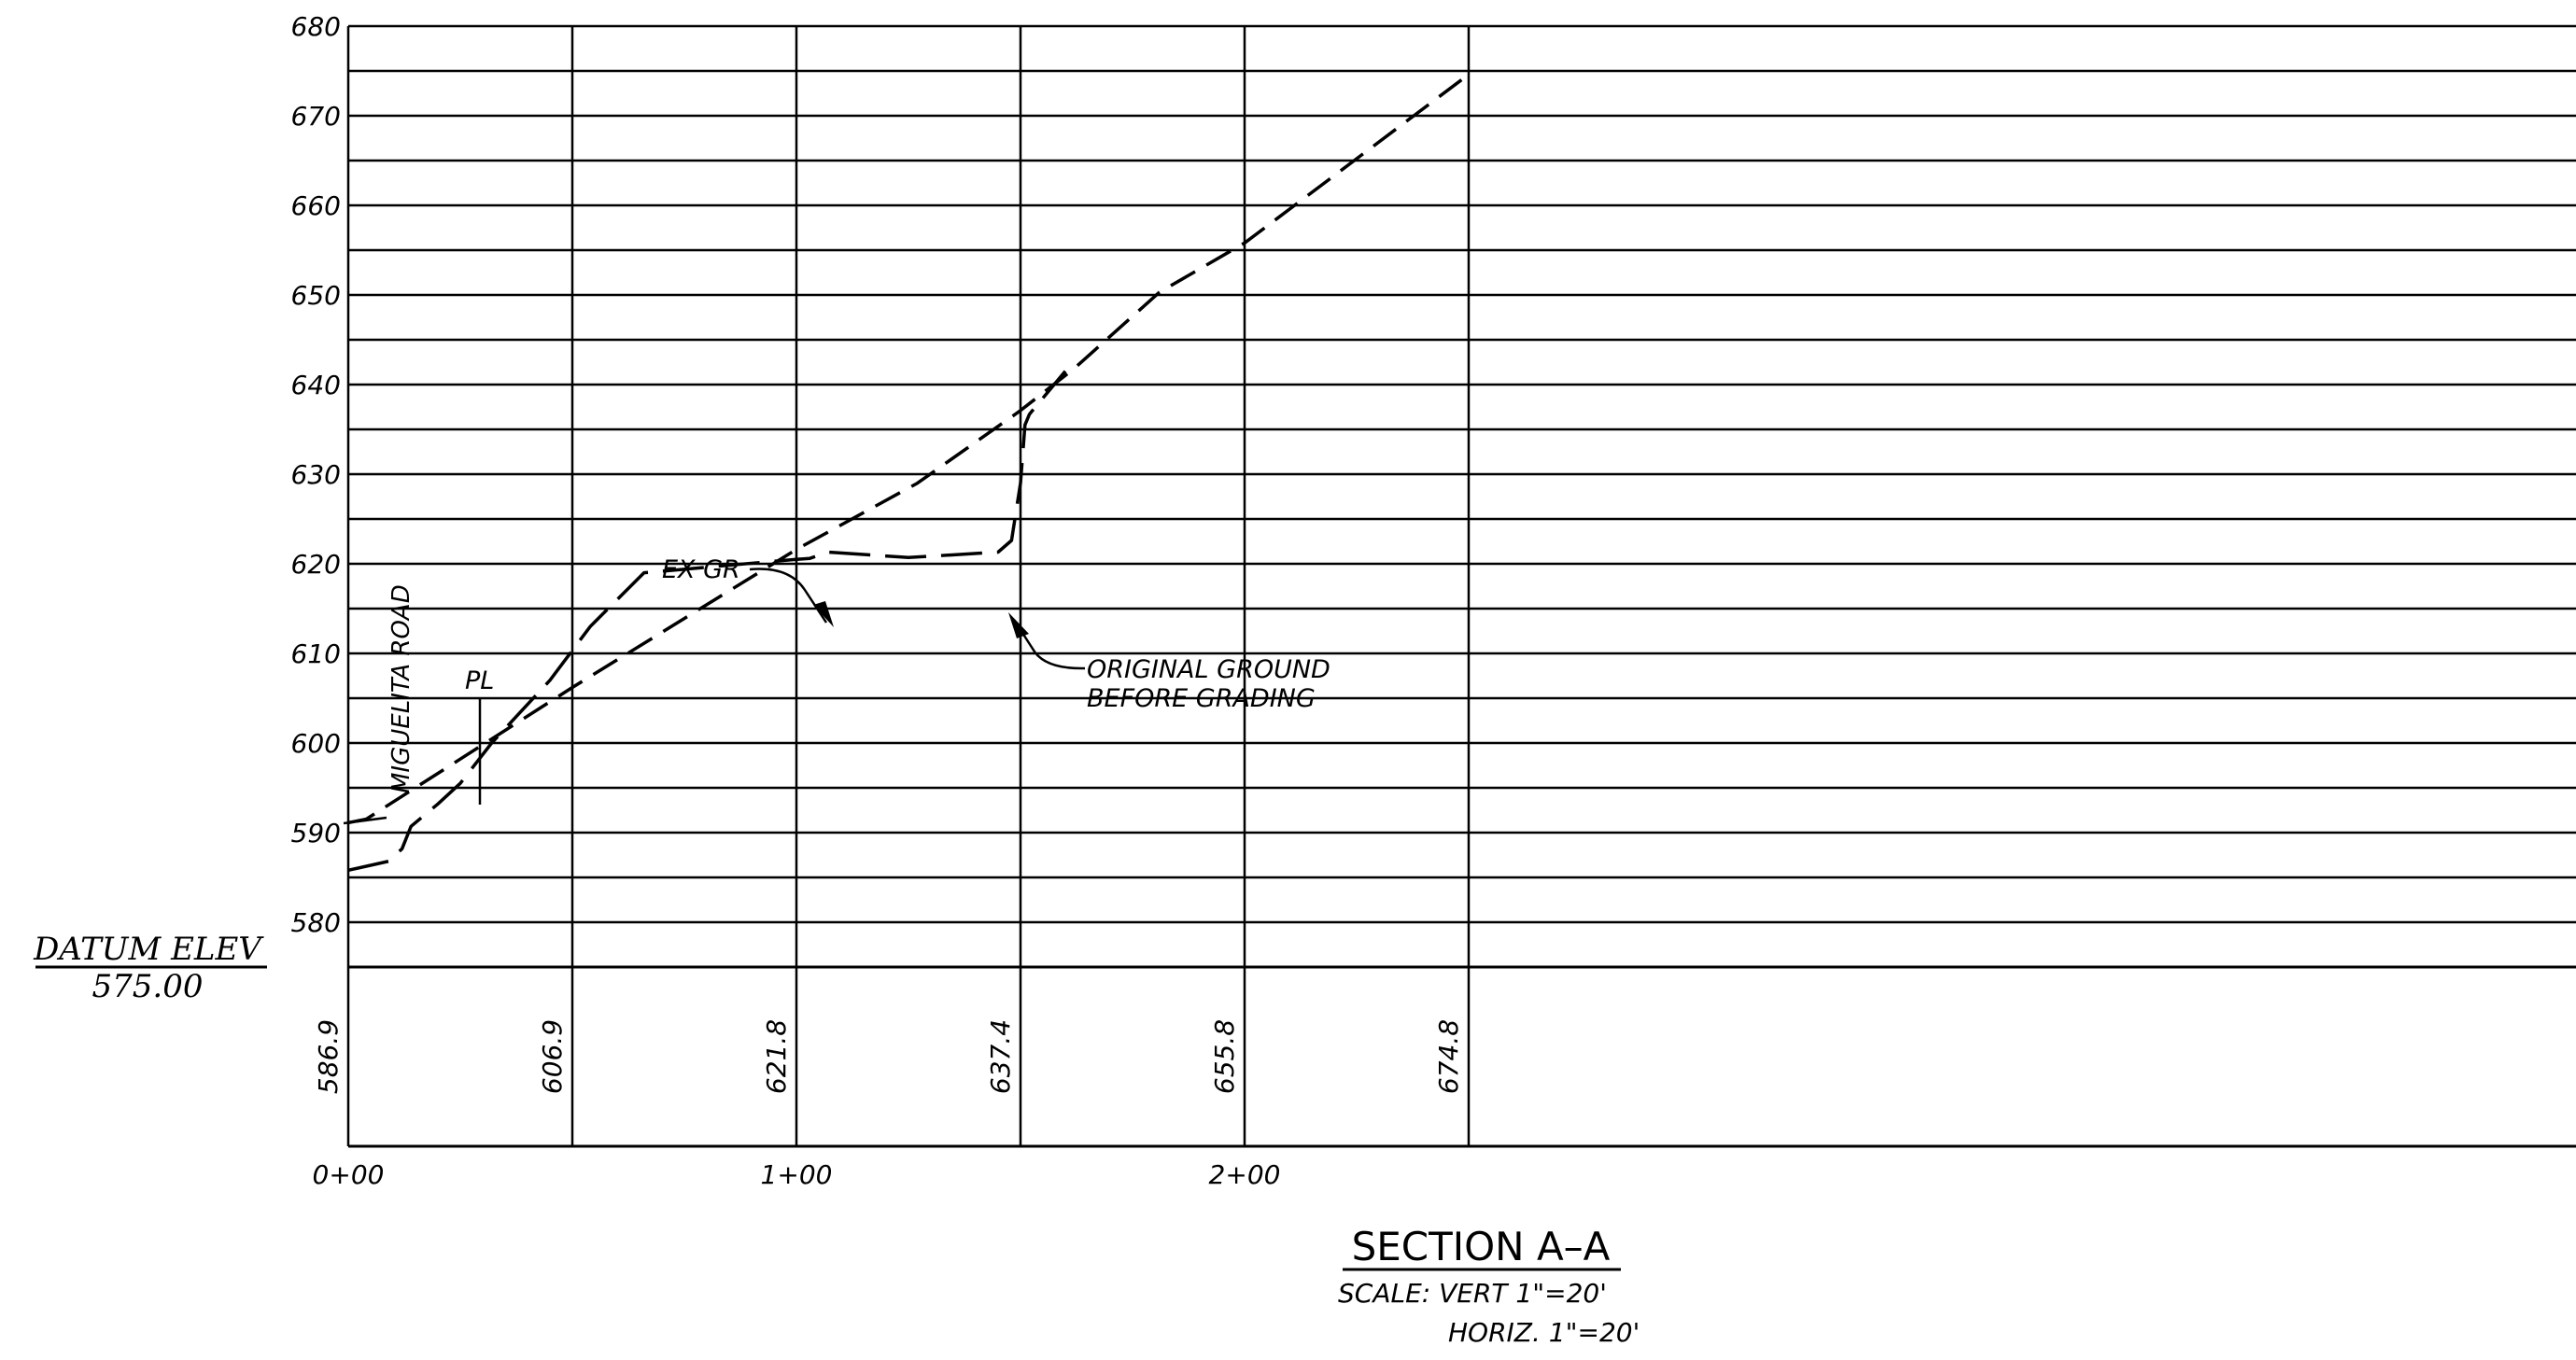 Image resolution: width=2576 pixels, height=1360 pixels. What do you see at coordinates (365, 820) in the screenshot?
I see `road-edge-line` at bounding box center [365, 820].